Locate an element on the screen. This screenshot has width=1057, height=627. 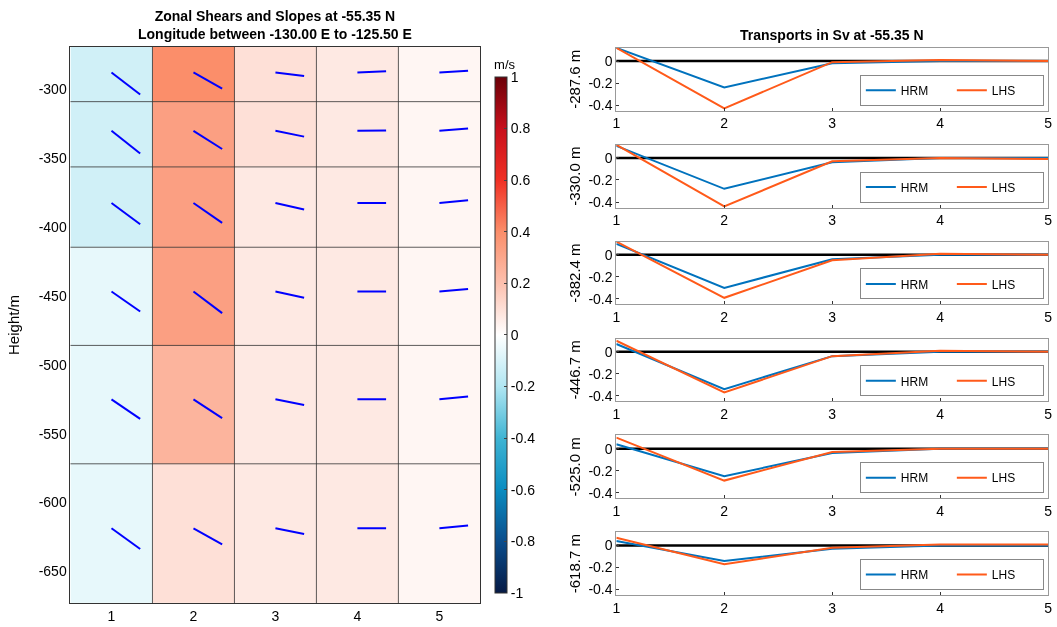
color-bar-label: -0.4 is located at coordinates (523, 438).